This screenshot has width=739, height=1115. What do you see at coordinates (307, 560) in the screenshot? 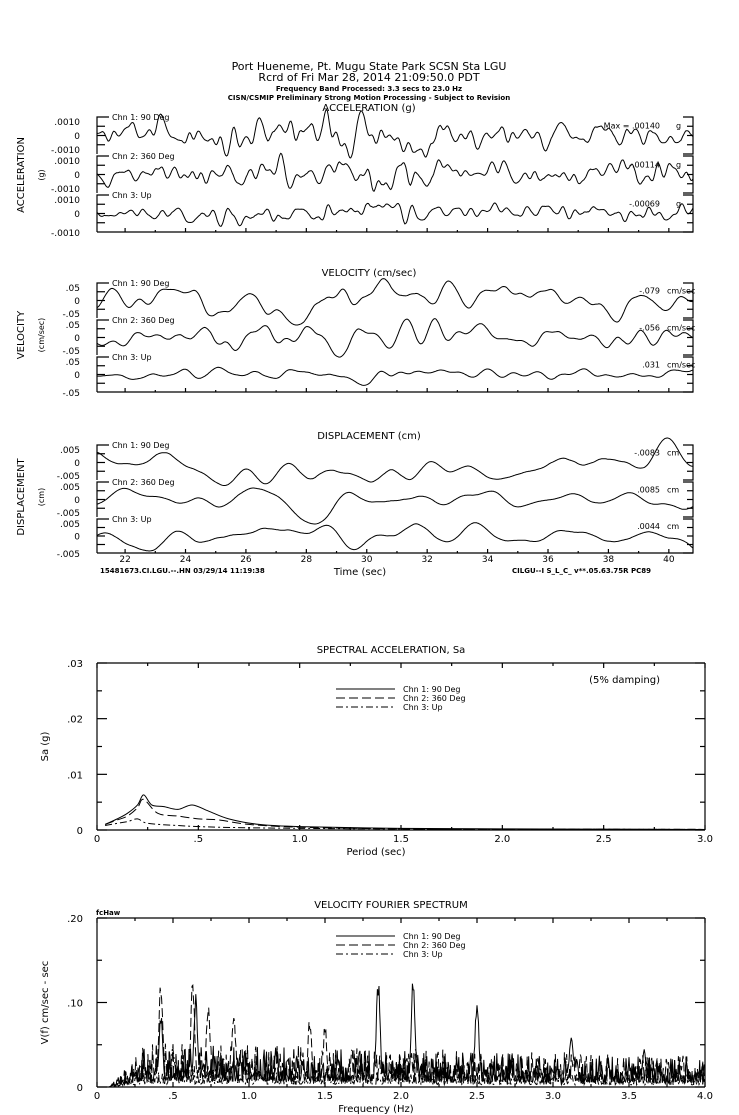
I see `x-tick-label: 28` at bounding box center [307, 560].